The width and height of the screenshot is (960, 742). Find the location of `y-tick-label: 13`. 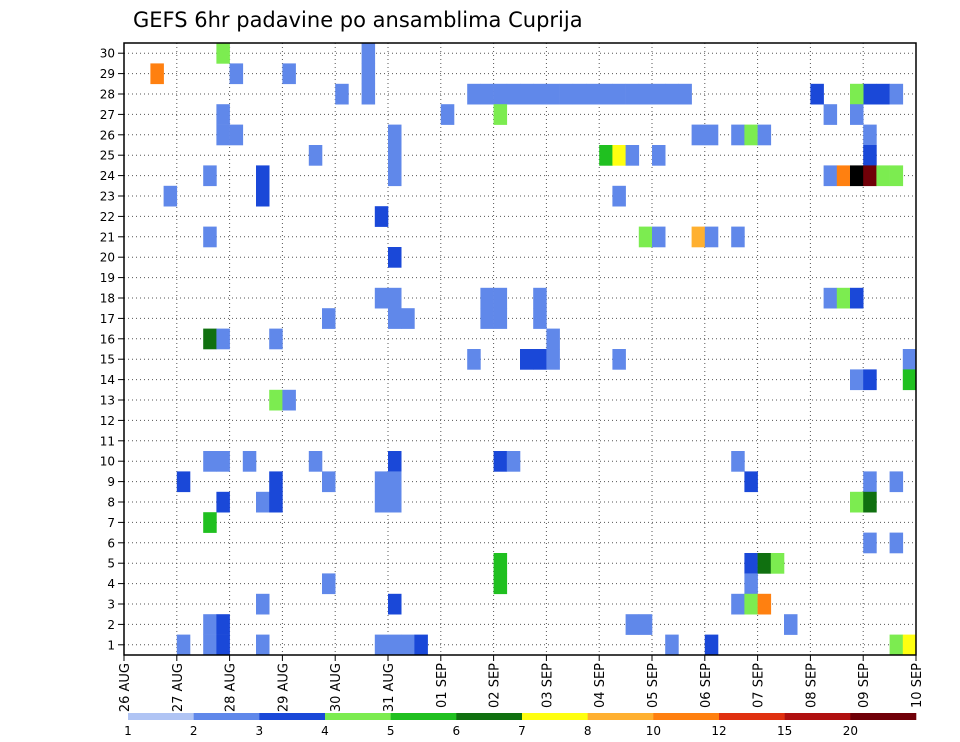

y-tick-label: 13 is located at coordinates (107, 401).